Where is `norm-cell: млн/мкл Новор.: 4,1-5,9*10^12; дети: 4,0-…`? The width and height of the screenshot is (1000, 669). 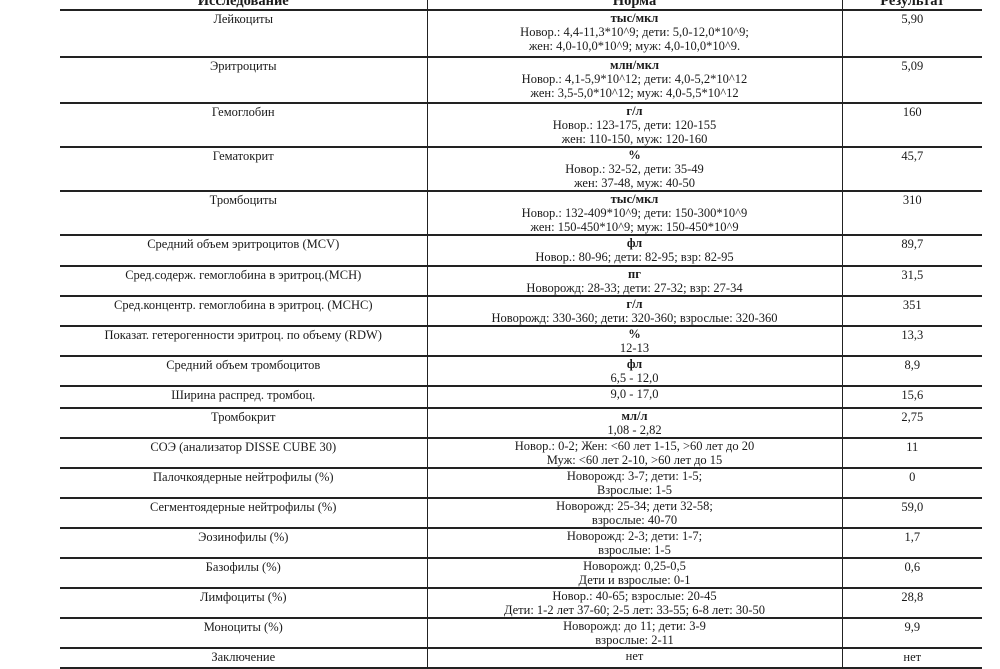
norm-cell: млн/мкл Новор.: 4,1-5,9*10^12; дети: 4,0-… is located at coordinates (634, 80).